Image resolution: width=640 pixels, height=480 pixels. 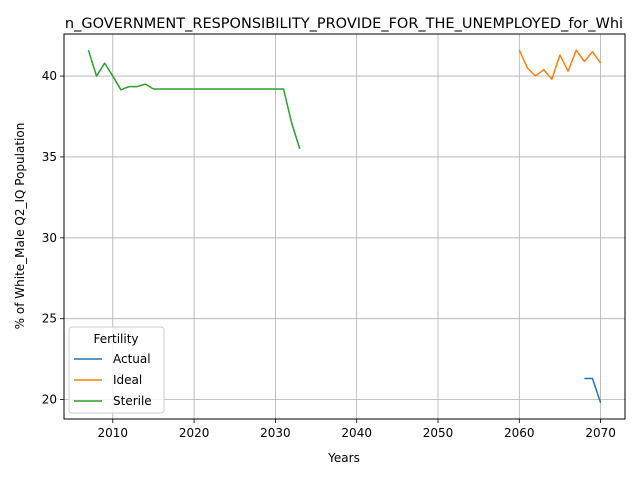 What do you see at coordinates (343, 458) in the screenshot?
I see `x-axis-label: Years` at bounding box center [343, 458].